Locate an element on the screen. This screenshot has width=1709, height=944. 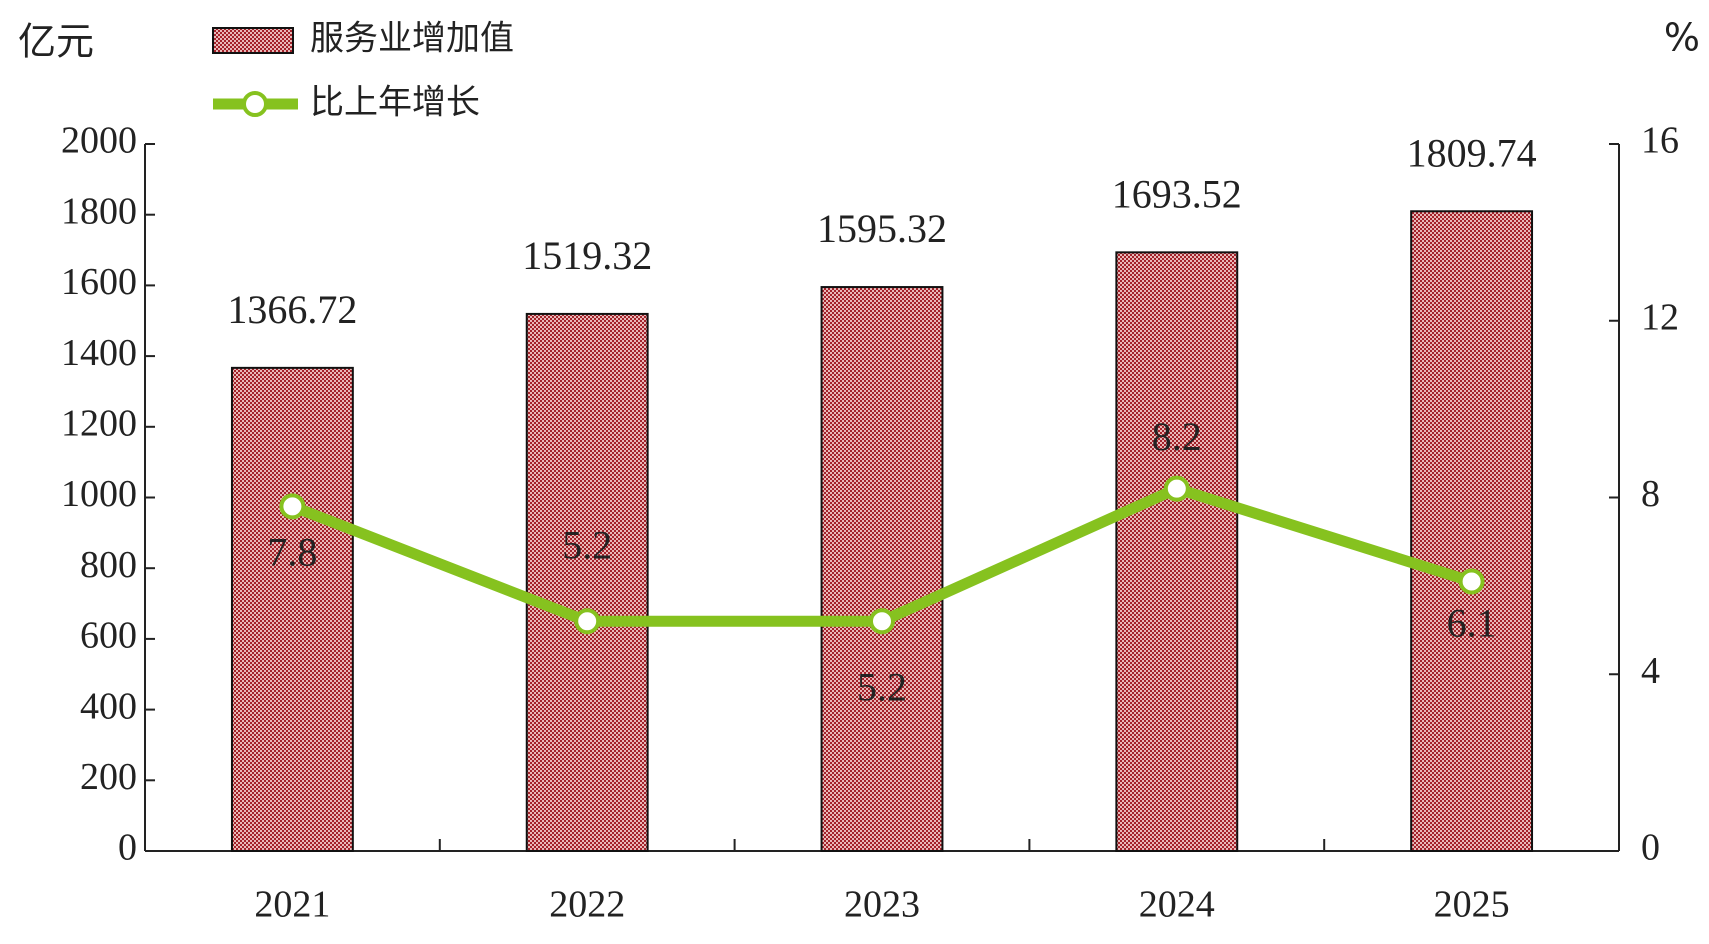
line-value-label: 7.8 is located at coordinates (292, 552).